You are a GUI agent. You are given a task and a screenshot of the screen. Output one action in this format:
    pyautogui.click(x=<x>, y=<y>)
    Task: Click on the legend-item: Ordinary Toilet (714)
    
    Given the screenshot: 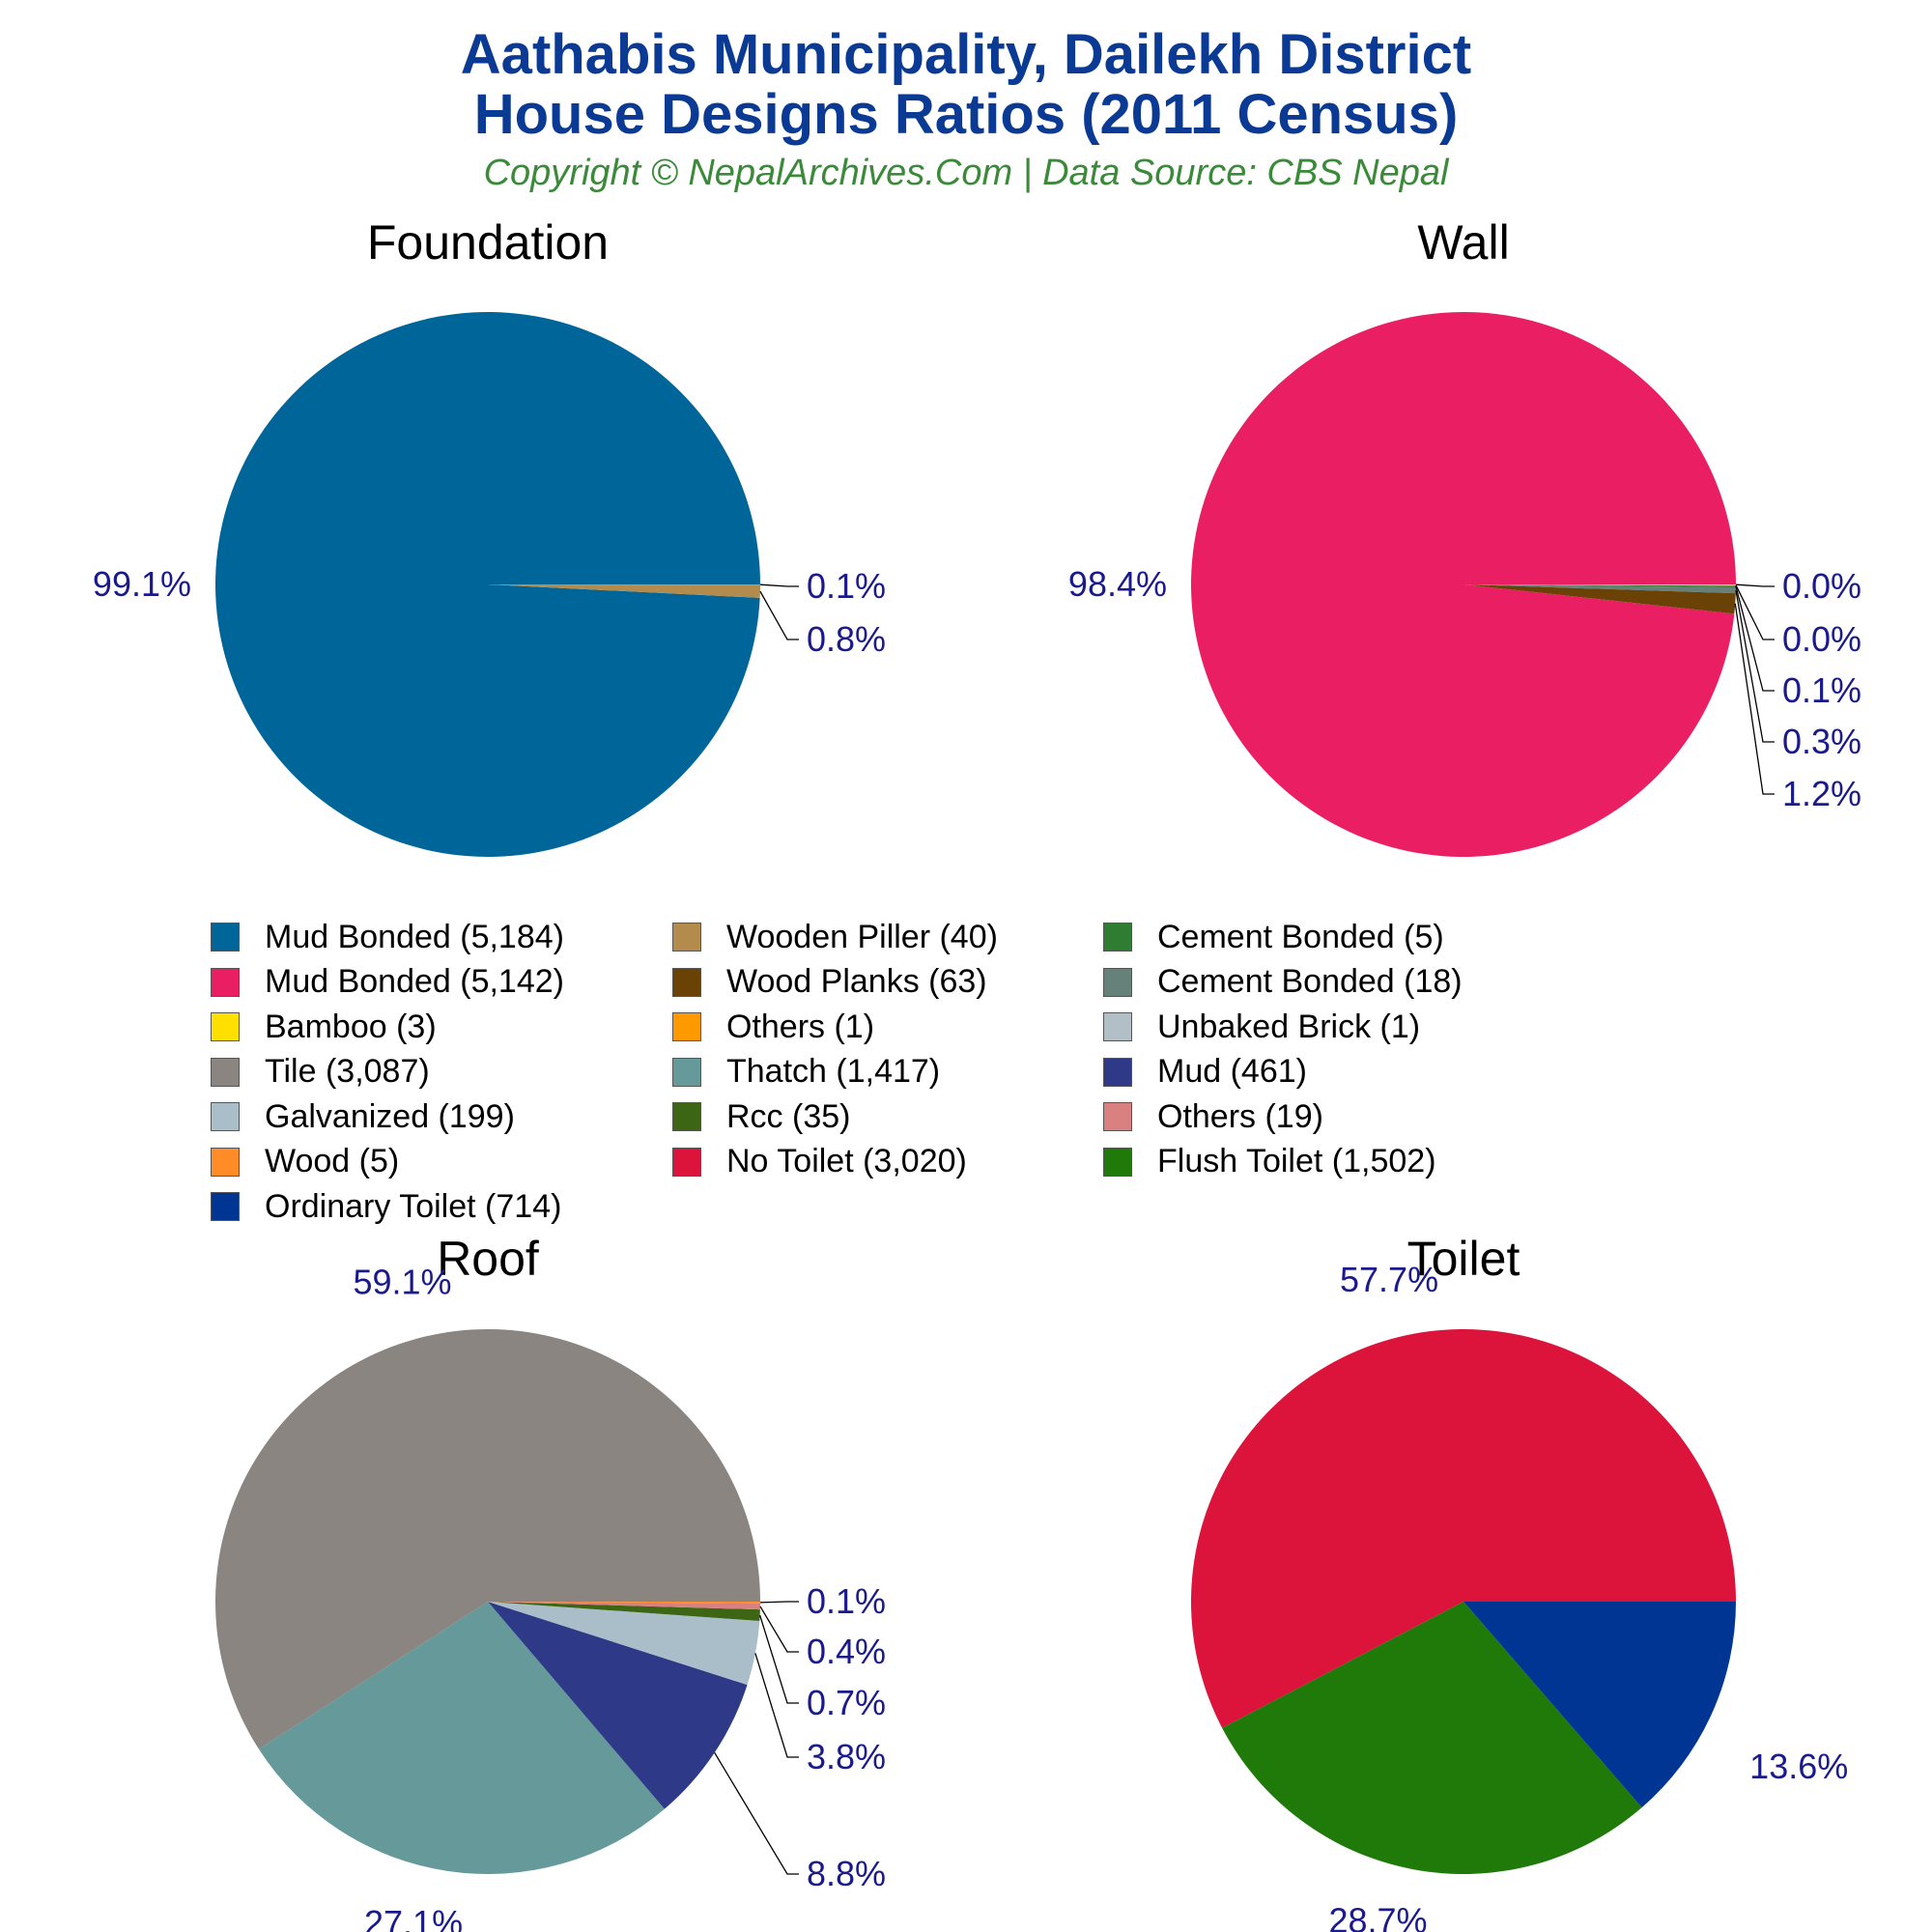 What is the action you would take?
    pyautogui.click(x=386, y=1206)
    